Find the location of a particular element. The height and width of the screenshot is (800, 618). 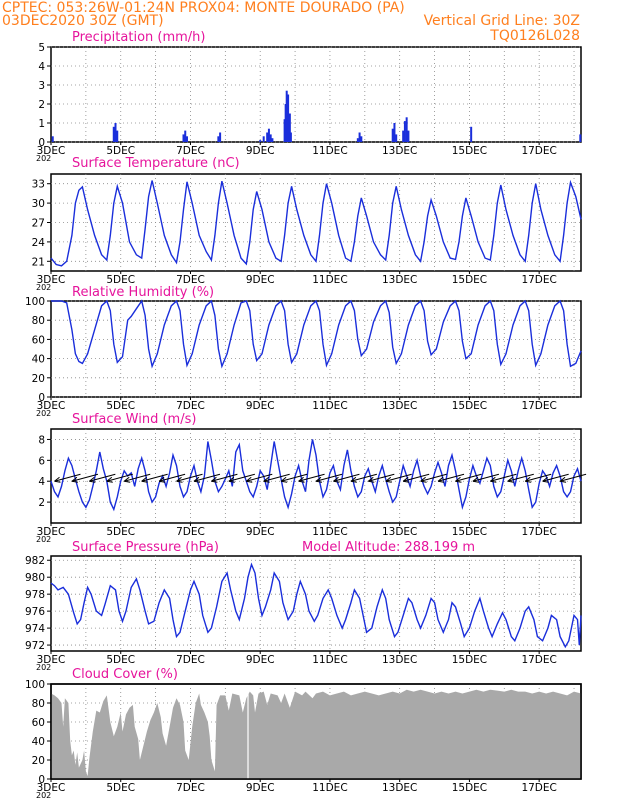

precip-xtick-label: 9DEC is located at coordinates (260, 151).